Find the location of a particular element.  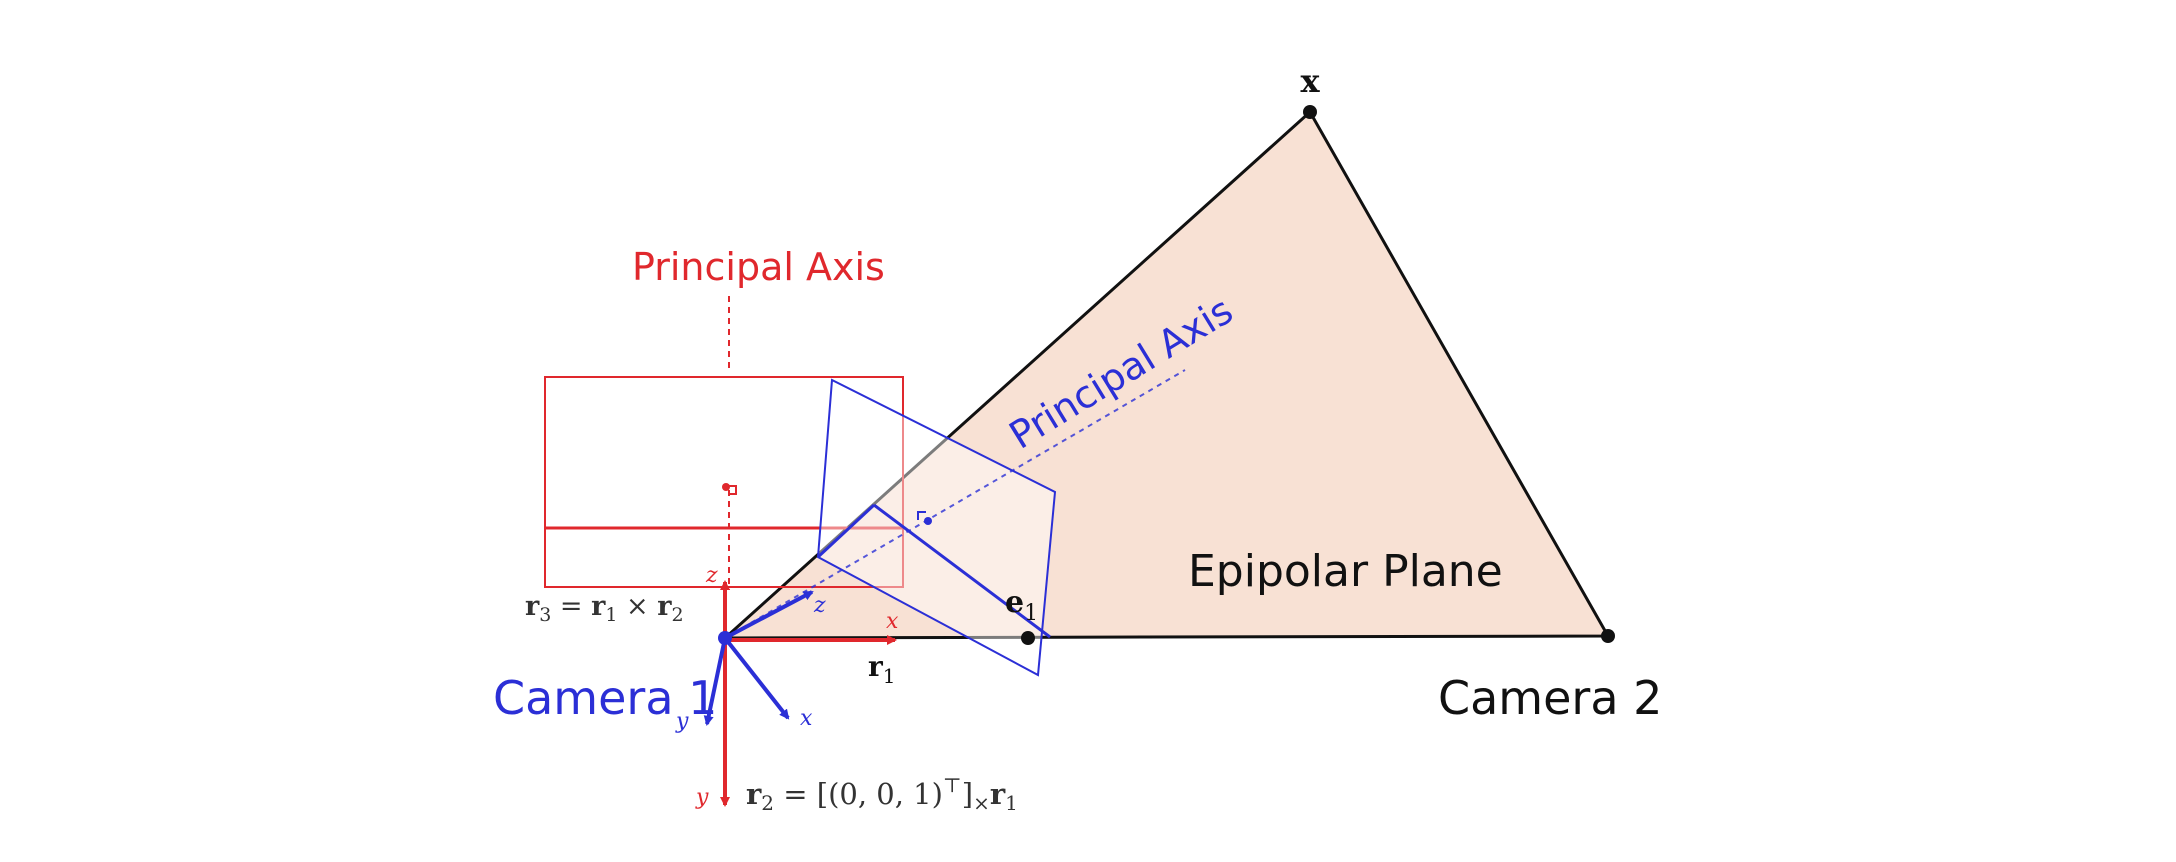

epipole-point is located at coordinates (1028, 638).